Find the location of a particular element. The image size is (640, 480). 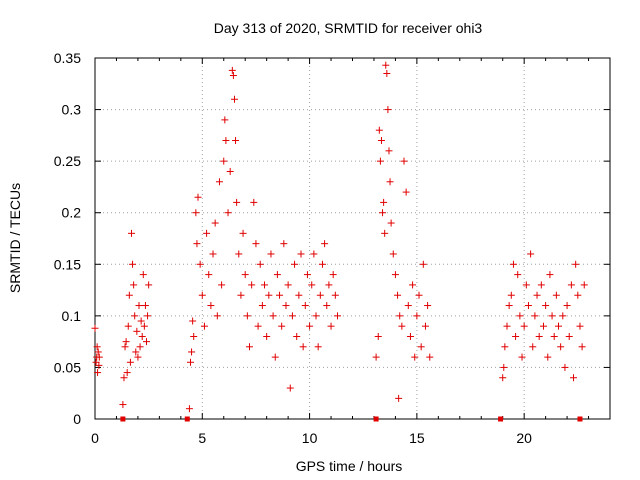

x-tick-label: 5 is located at coordinates (202, 438).